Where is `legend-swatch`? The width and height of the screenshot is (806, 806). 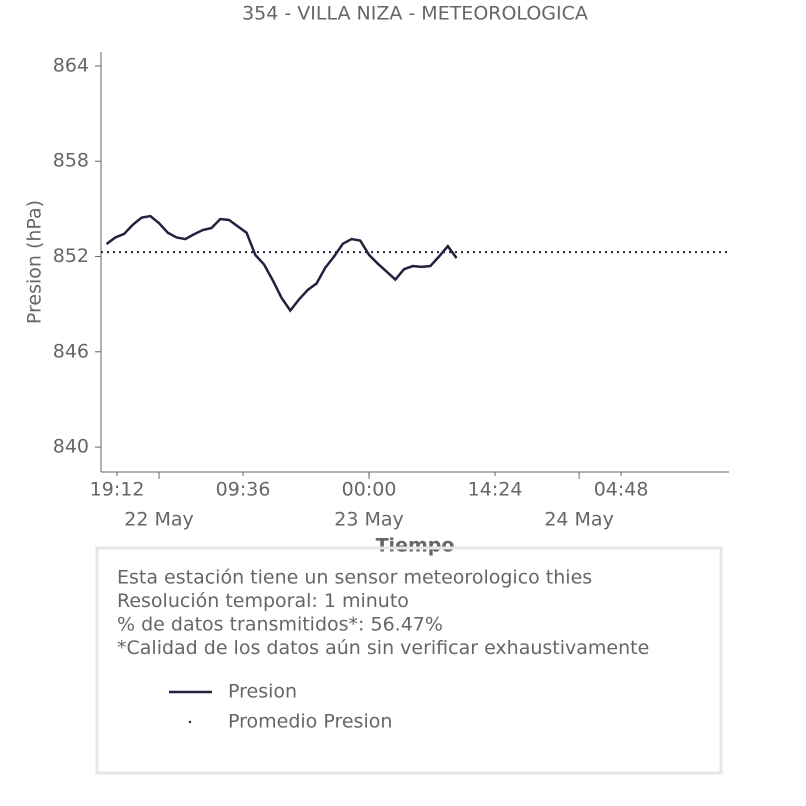
legend-swatch is located at coordinates (190, 722).